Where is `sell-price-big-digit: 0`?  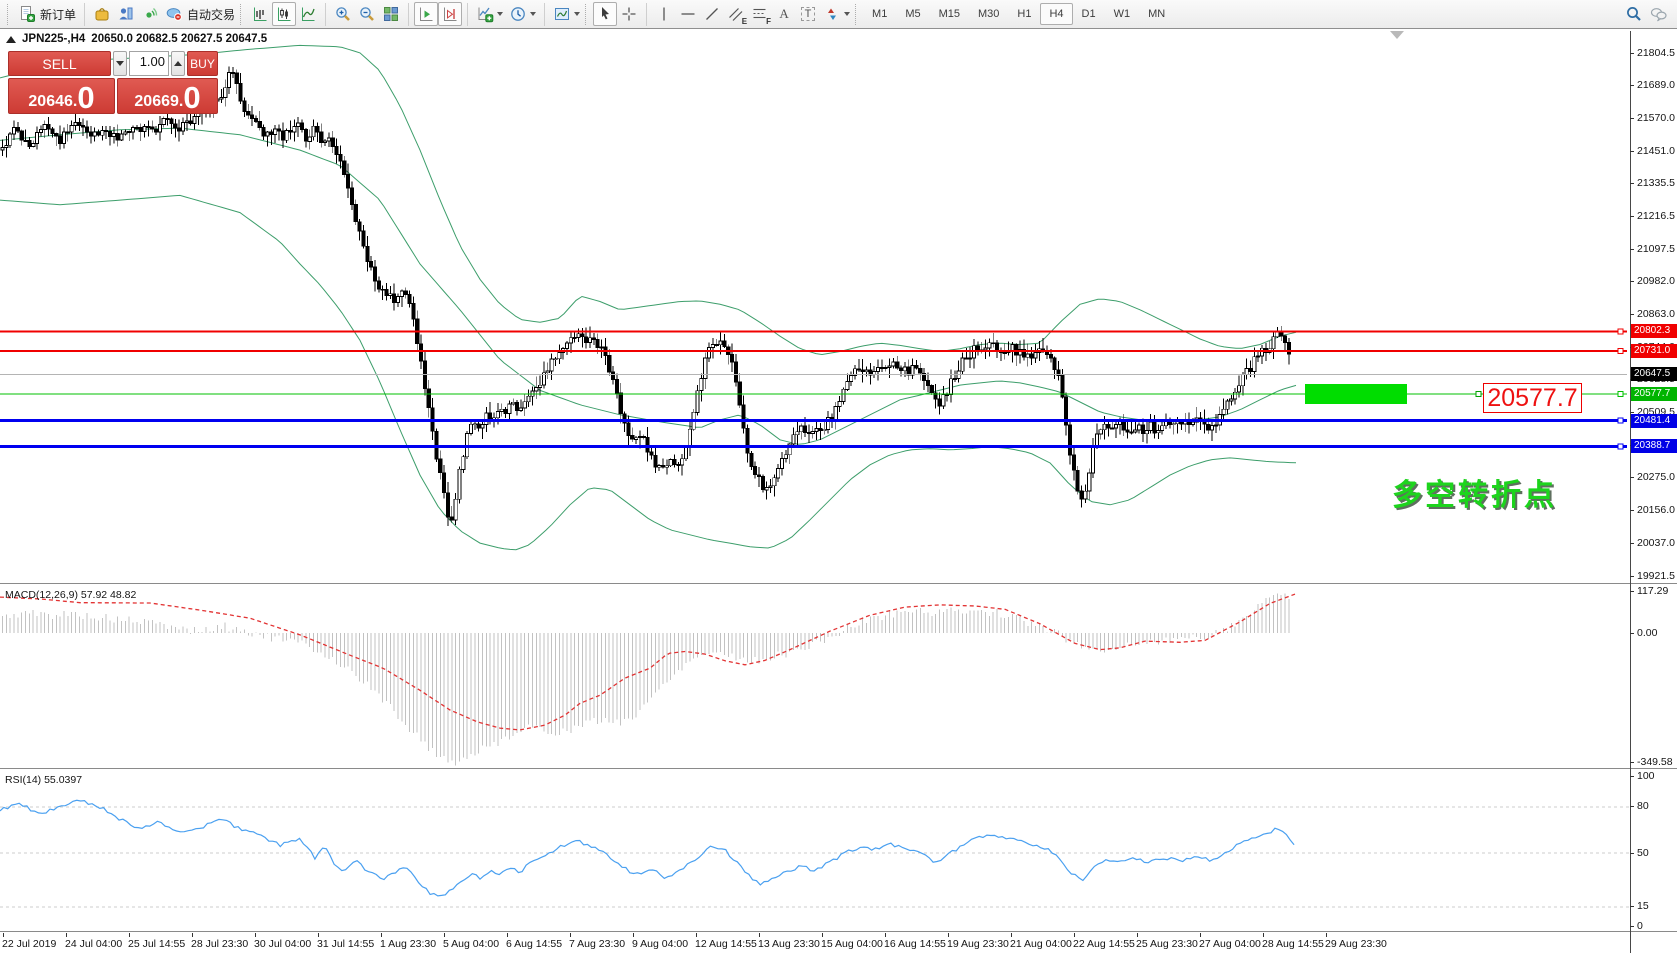
sell-price-big-digit: 0 is located at coordinates (86, 97).